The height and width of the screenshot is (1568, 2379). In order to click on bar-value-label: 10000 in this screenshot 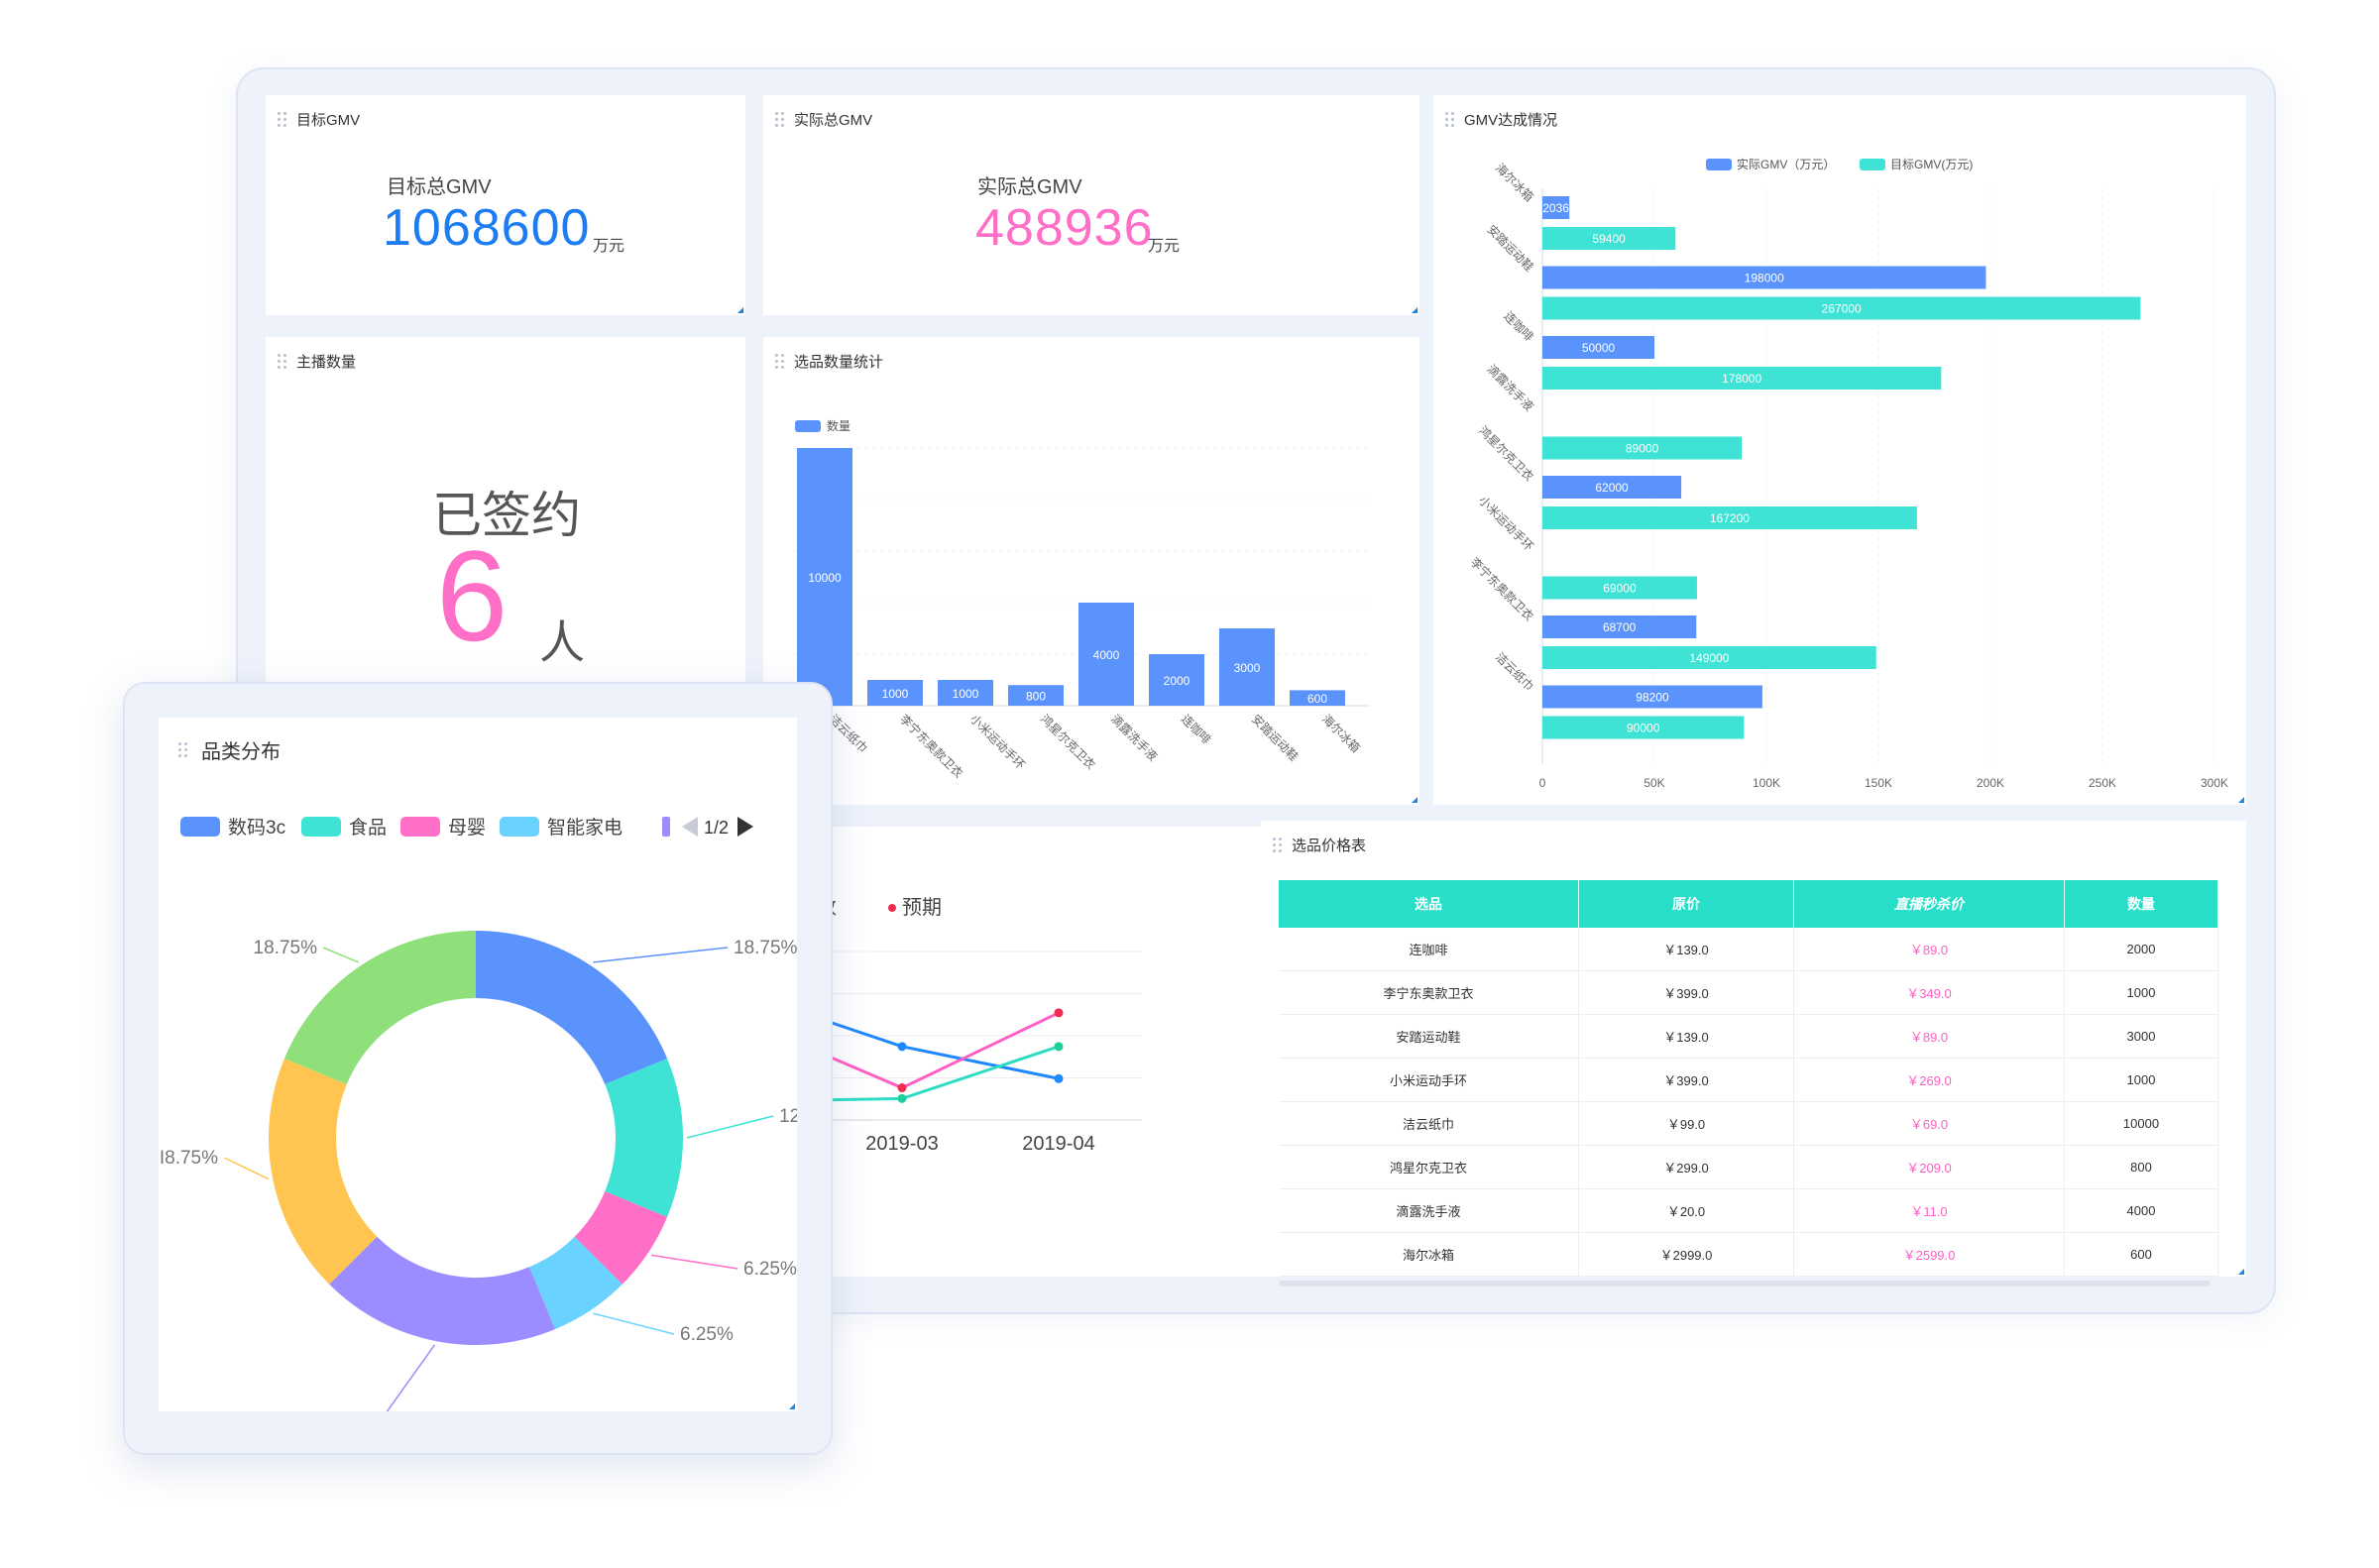, I will do `click(825, 578)`.